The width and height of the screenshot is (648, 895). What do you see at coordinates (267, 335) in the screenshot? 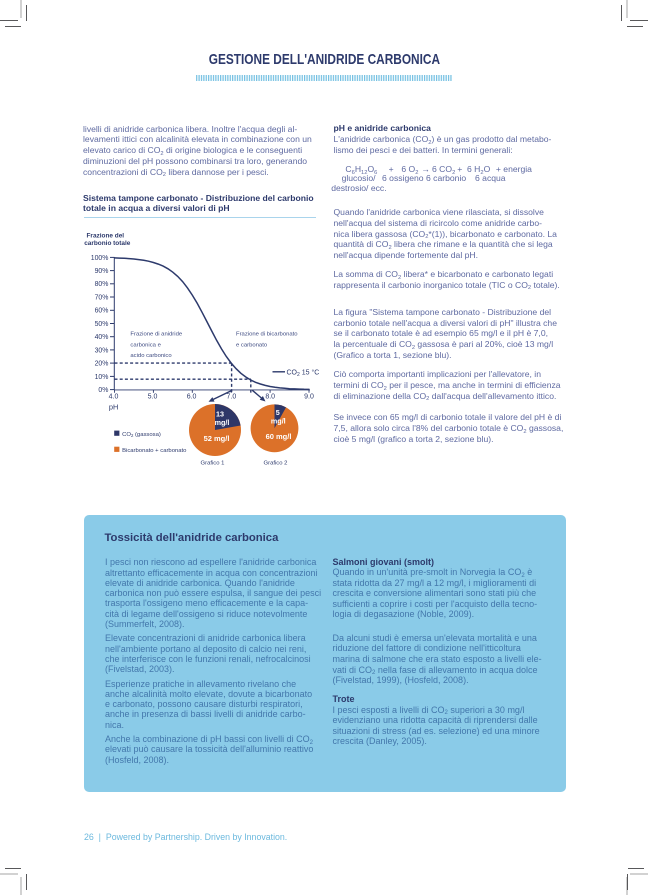
I see `svg-text: Frazione di bicarbonato` at bounding box center [267, 335].